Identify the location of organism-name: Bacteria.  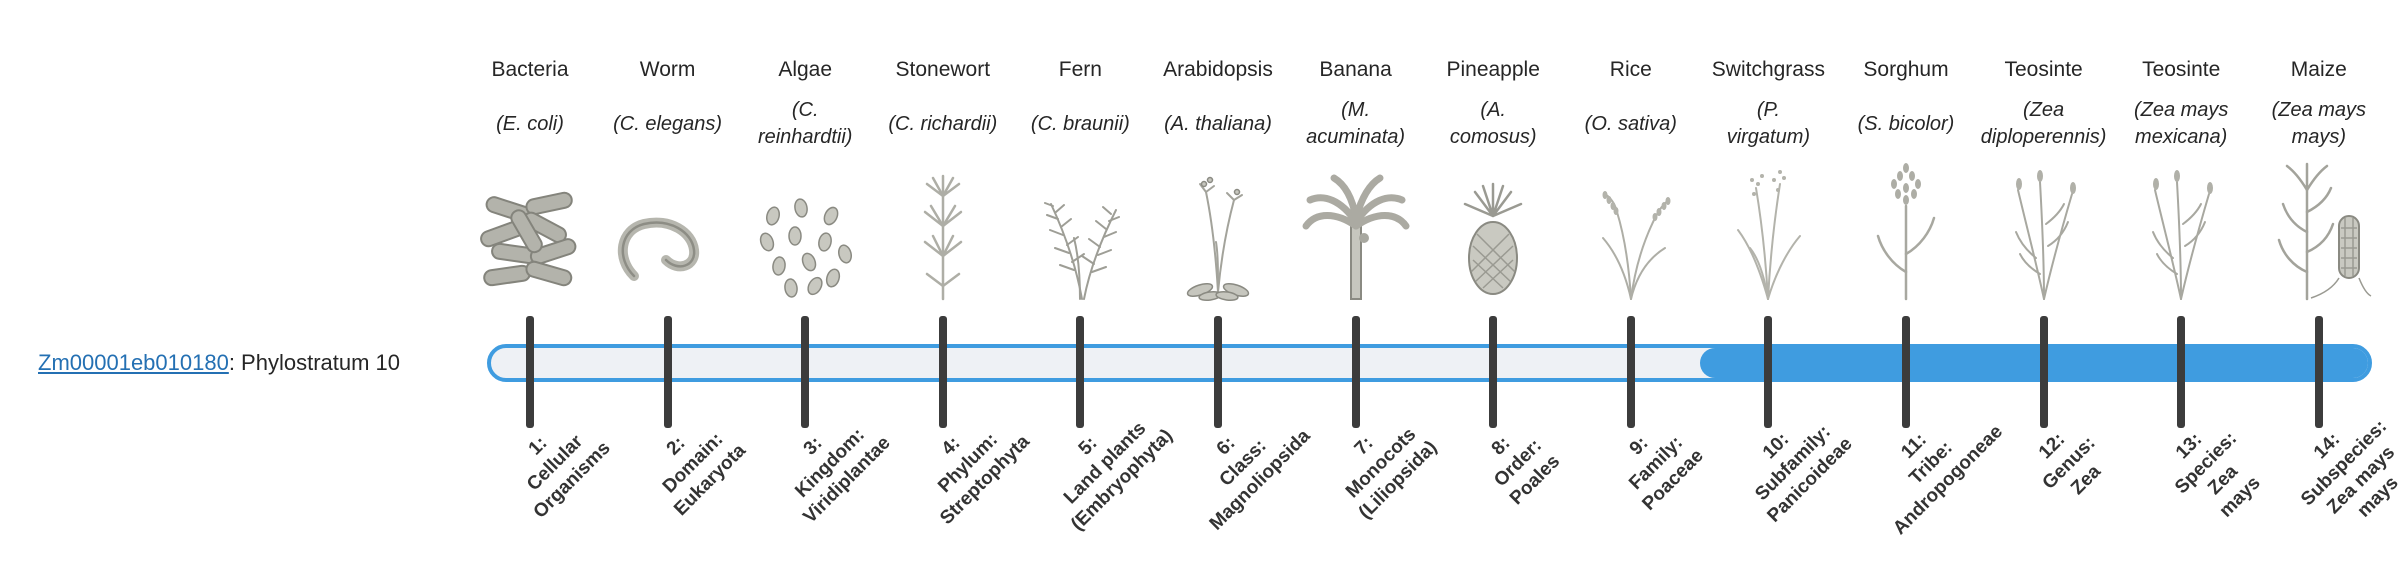
(530, 69).